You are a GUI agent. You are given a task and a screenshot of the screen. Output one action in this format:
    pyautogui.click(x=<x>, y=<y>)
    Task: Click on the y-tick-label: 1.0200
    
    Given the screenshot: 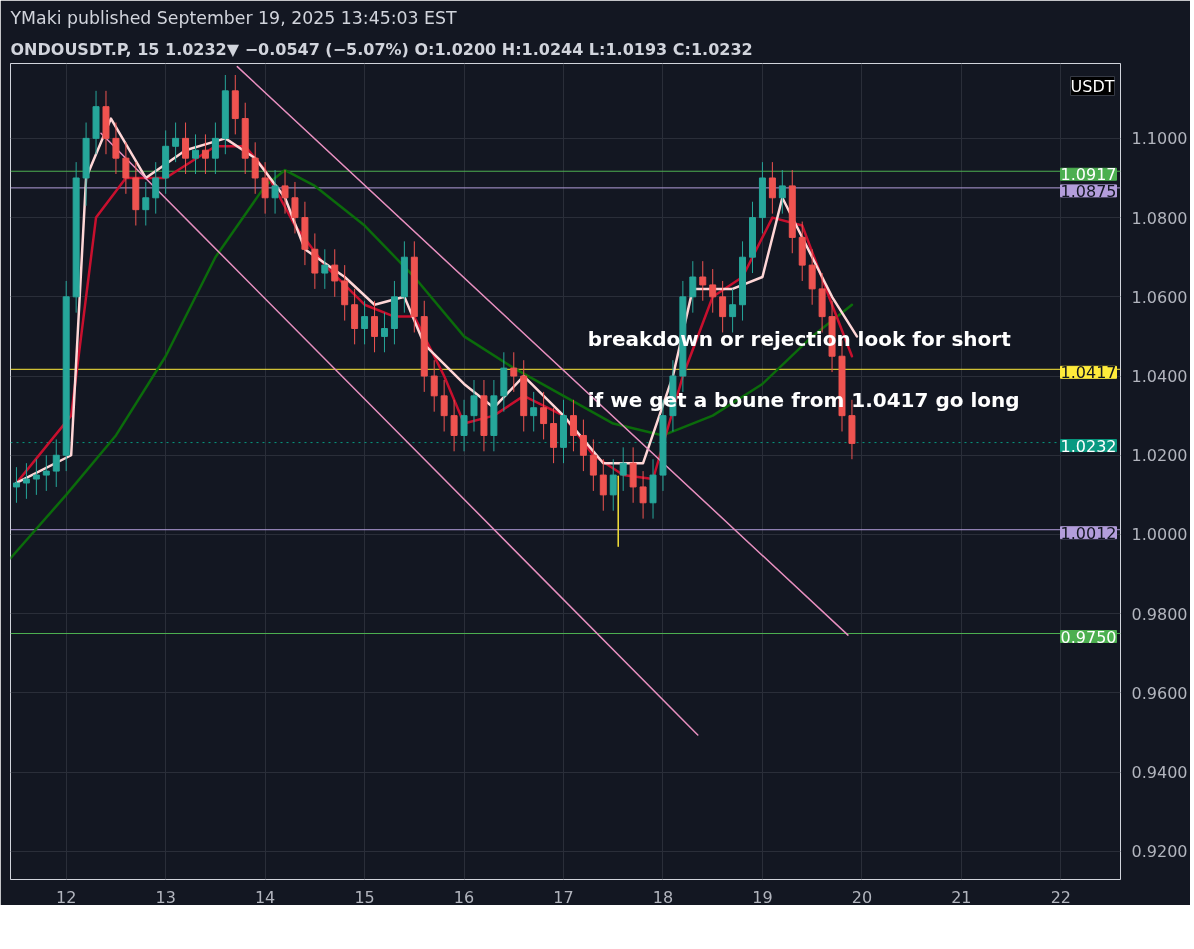 What is the action you would take?
    pyautogui.click(x=1159, y=456)
    